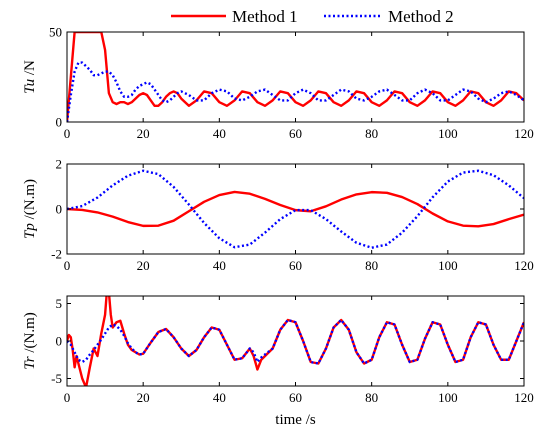 The height and width of the screenshot is (444, 550). What do you see at coordinates (56, 378) in the screenshot?
I see `y-tick-label: -5` at bounding box center [56, 378].